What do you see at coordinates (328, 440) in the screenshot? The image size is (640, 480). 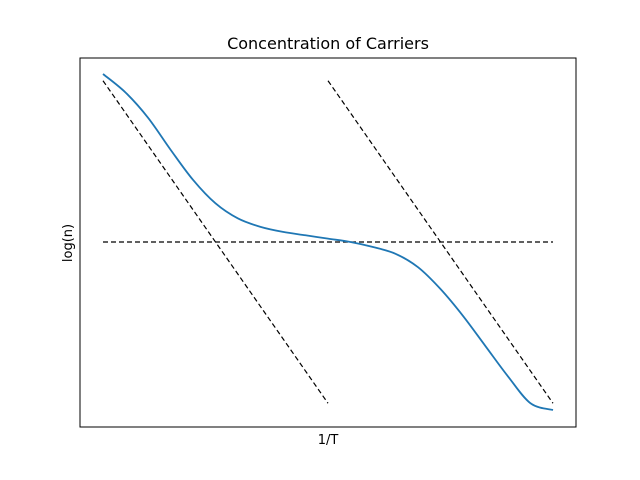 I see `x-axis-label: 1/T` at bounding box center [328, 440].